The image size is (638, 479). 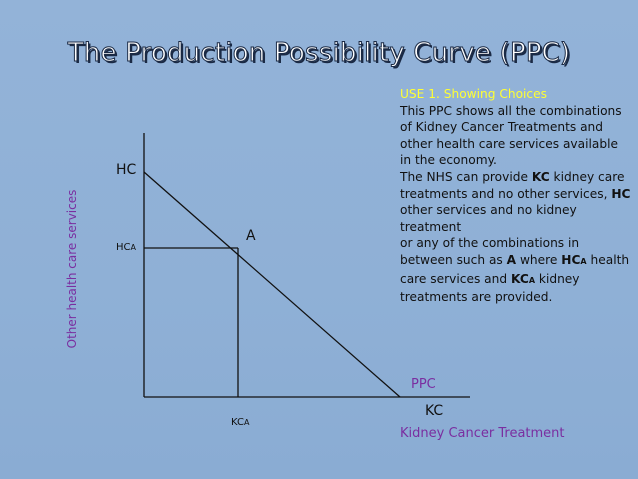 I want to click on slide-title: The Production Possibility Curve (PPC), so click(x=319, y=53).